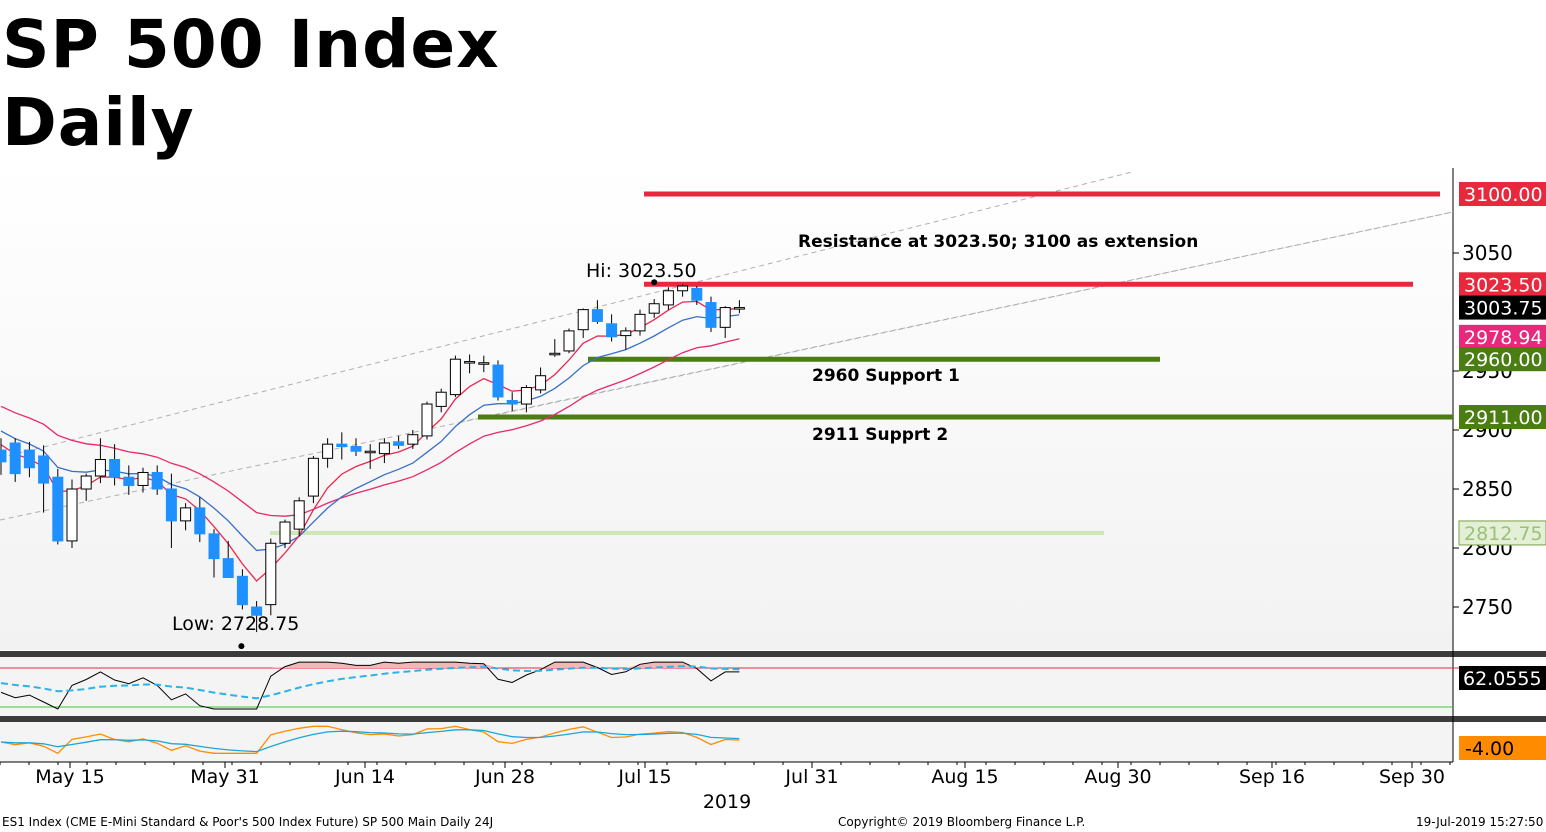 This screenshot has width=1546, height=832. What do you see at coordinates (1503, 534) in the screenshot?
I see `tag-2812: 2812.75` at bounding box center [1503, 534].